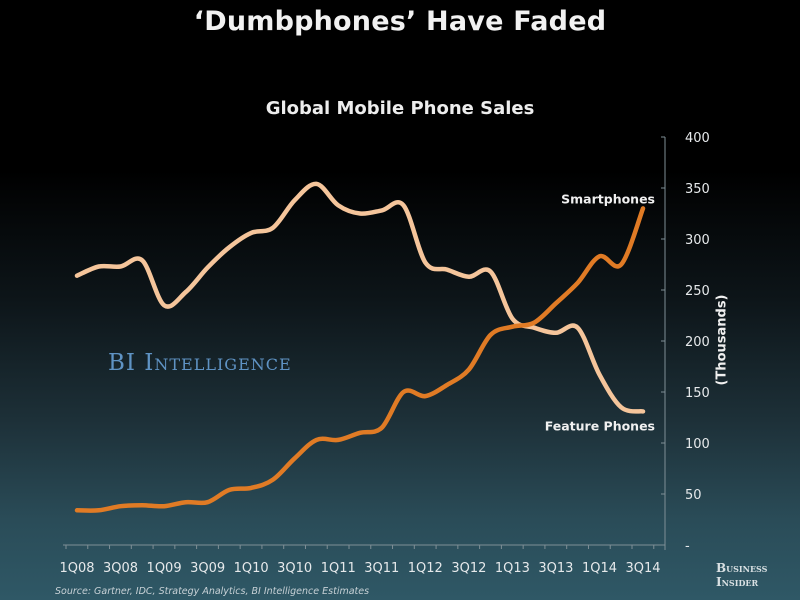  Describe the element at coordinates (338, 568) in the screenshot. I see `x-tick-label: 1Q11` at that location.